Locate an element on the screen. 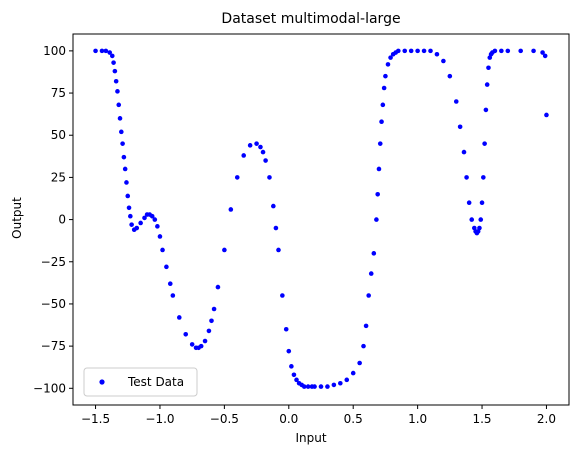 The height and width of the screenshot is (455, 583). x-tick-label: −1.5 is located at coordinates (95, 419).